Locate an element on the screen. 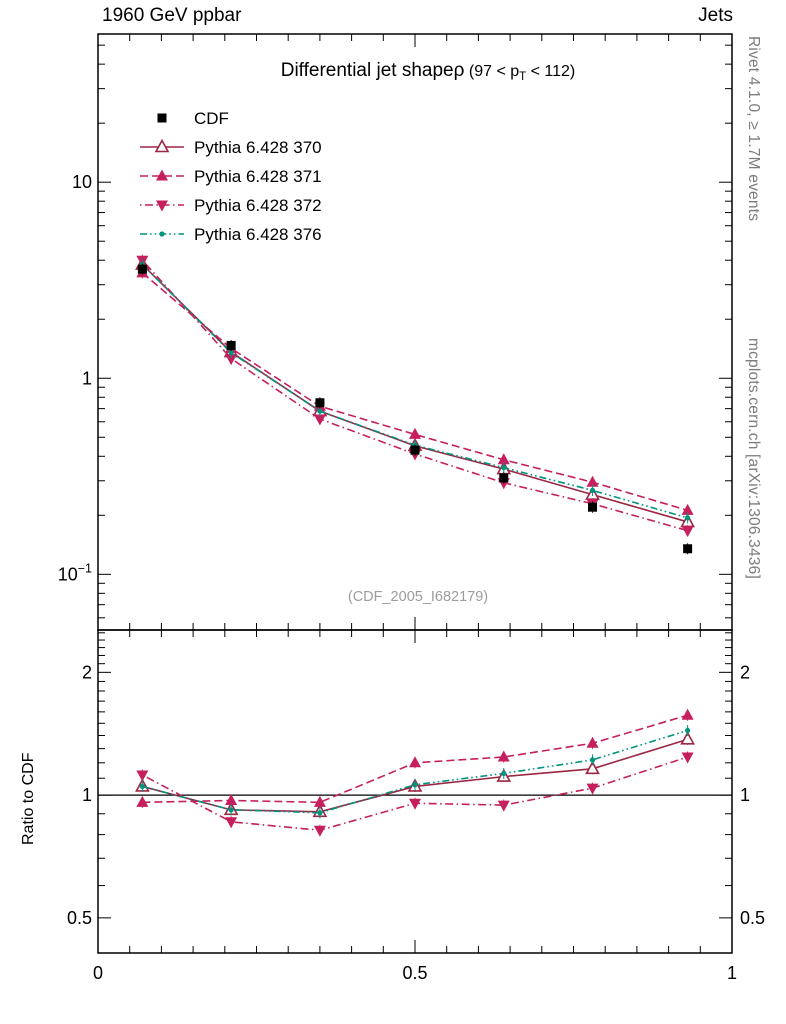  legend-item: Pythia 6.428 370 is located at coordinates (231, 147).